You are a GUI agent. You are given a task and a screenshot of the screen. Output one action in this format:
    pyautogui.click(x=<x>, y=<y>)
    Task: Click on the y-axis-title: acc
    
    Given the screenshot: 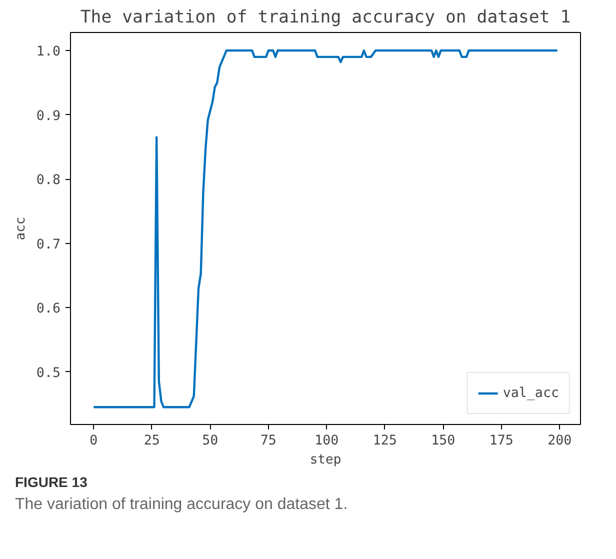 What is the action you would take?
    pyautogui.click(x=20, y=228)
    